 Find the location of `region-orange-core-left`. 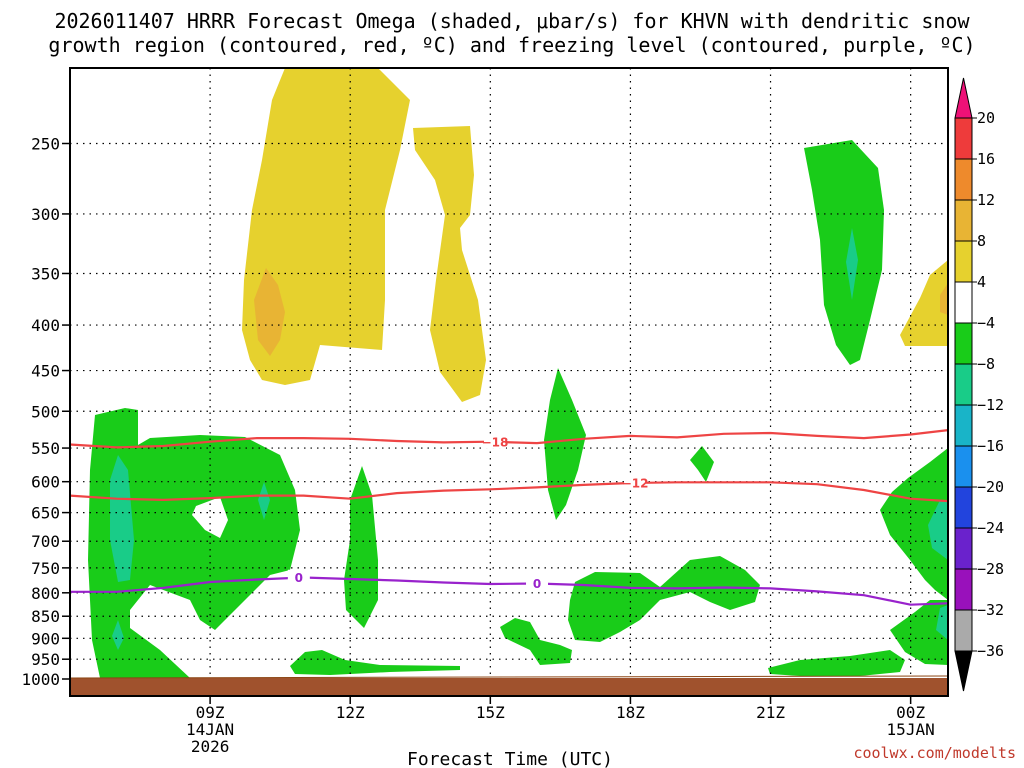

region-orange-core-left is located at coordinates (269, 312).